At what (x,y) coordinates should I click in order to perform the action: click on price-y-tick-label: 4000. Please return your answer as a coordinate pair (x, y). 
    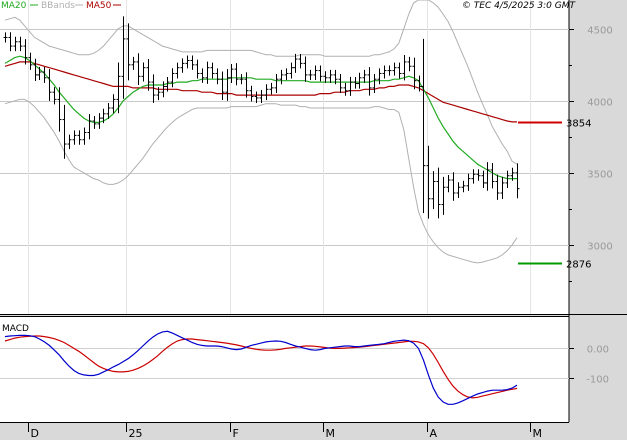
    Looking at the image, I should click on (599, 103).